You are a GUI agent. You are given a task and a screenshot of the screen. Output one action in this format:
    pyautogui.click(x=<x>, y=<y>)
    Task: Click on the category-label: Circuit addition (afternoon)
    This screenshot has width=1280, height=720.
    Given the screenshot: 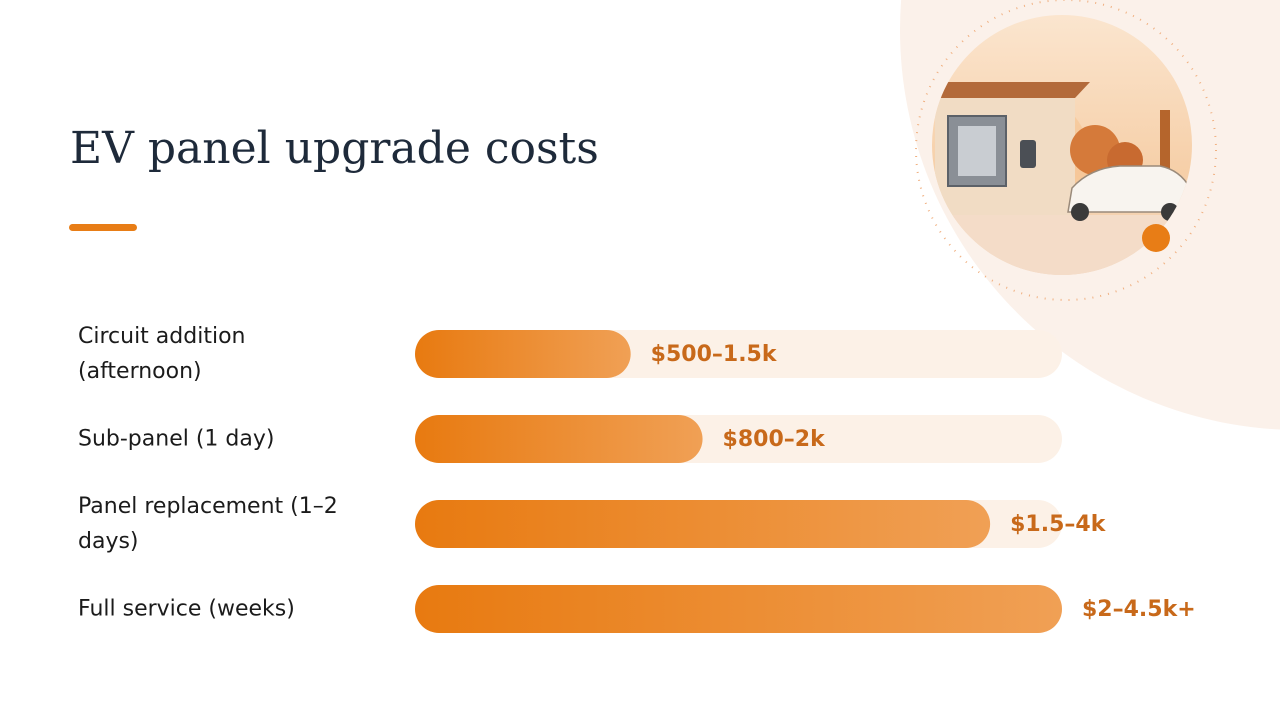 What is the action you would take?
    pyautogui.click(x=162, y=354)
    